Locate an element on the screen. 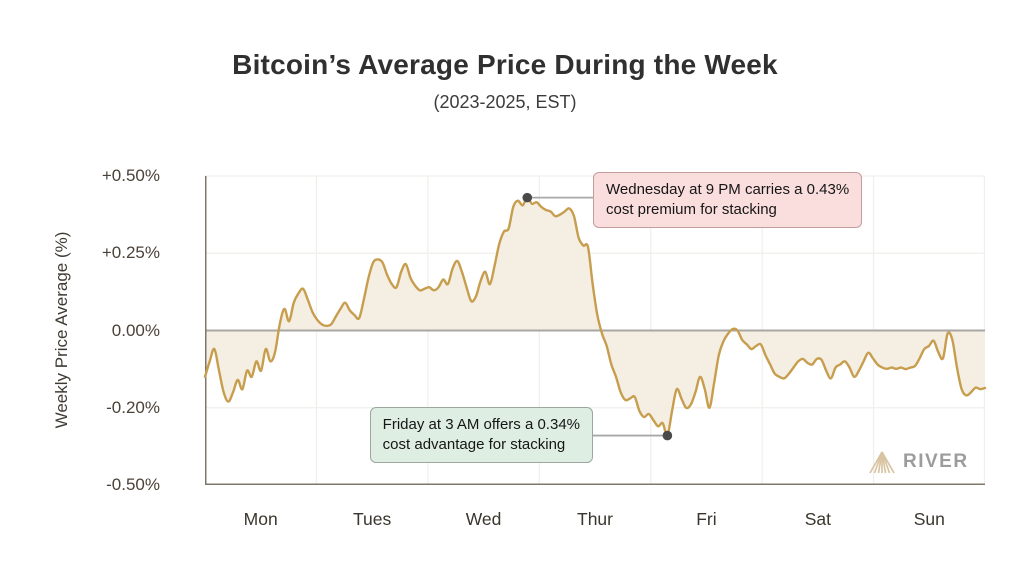 The image size is (1024, 576). x-tick-label-wed: Wed is located at coordinates (483, 519).